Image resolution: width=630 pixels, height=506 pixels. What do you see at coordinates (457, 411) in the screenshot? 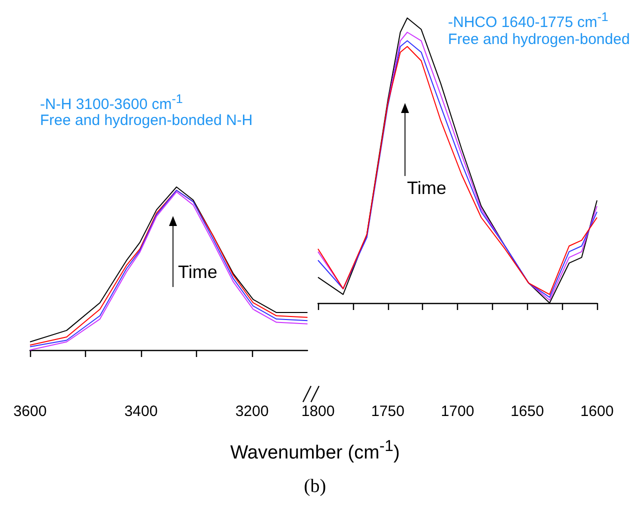
I see `x-tick-label: 1700` at bounding box center [457, 411].